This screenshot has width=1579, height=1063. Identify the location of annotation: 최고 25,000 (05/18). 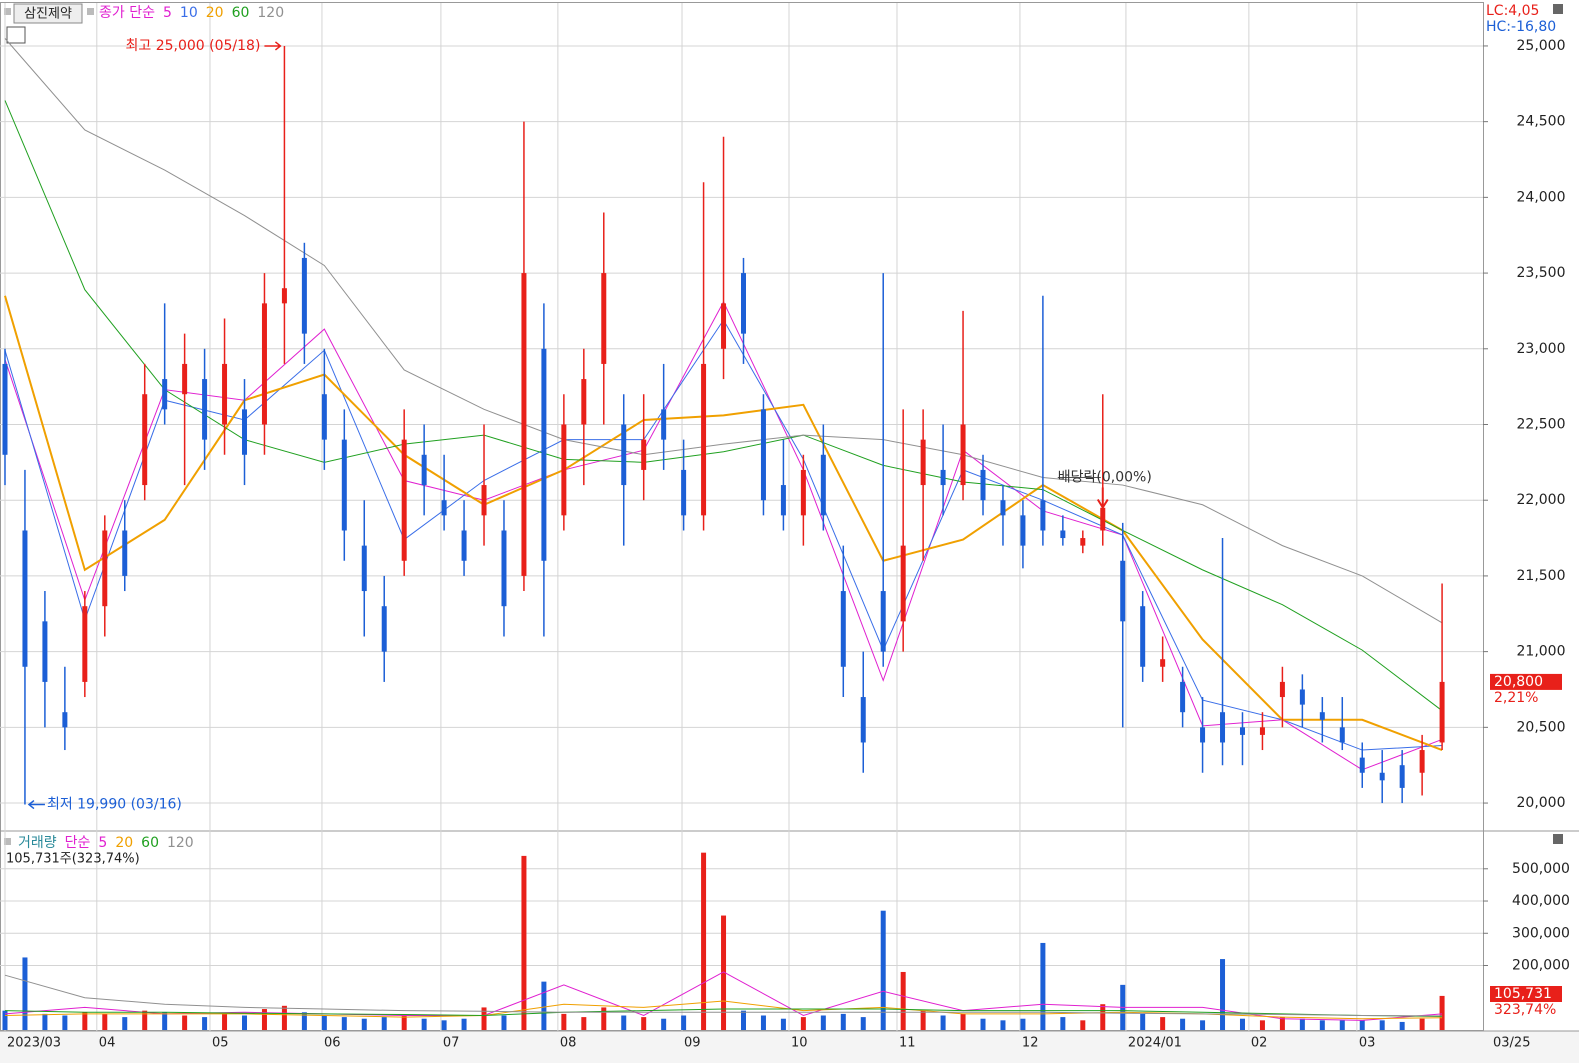
(193, 46).